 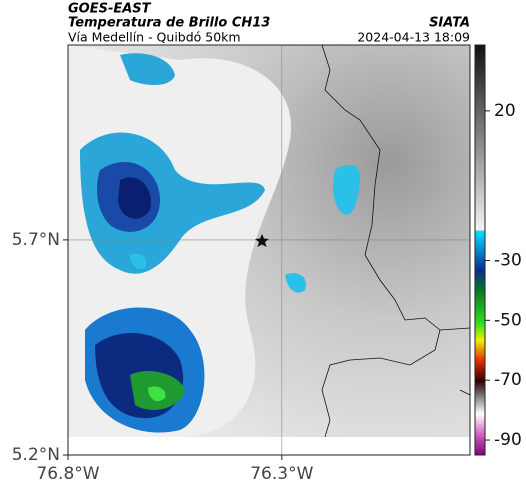 What do you see at coordinates (67, 474) in the screenshot?
I see `x-tick-label: 76.8°W` at bounding box center [67, 474].